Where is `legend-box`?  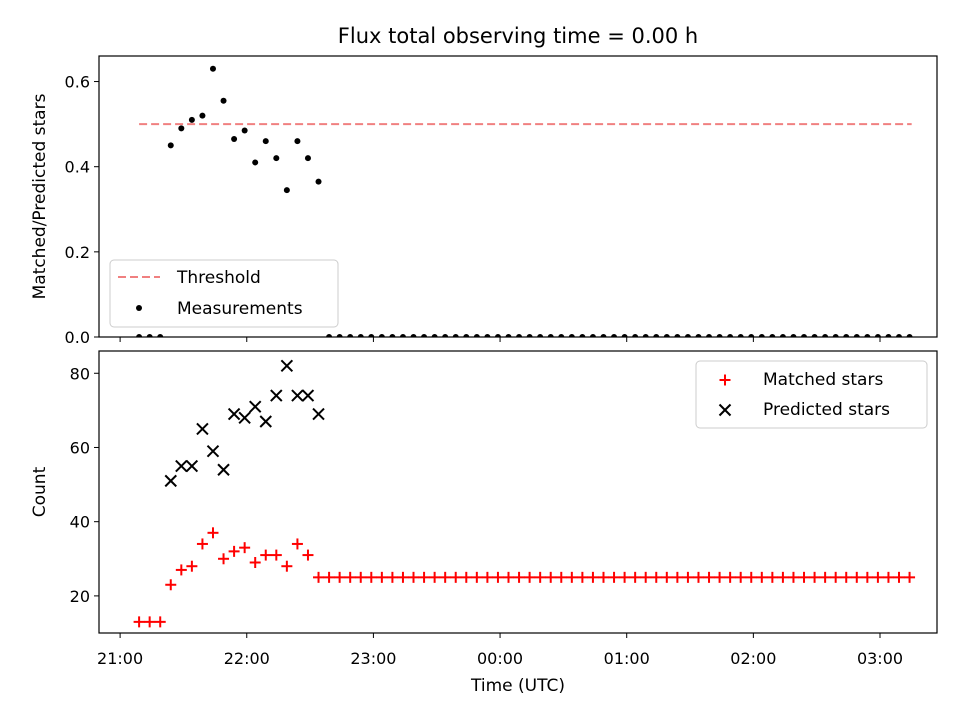
legend-box is located at coordinates (224, 293).